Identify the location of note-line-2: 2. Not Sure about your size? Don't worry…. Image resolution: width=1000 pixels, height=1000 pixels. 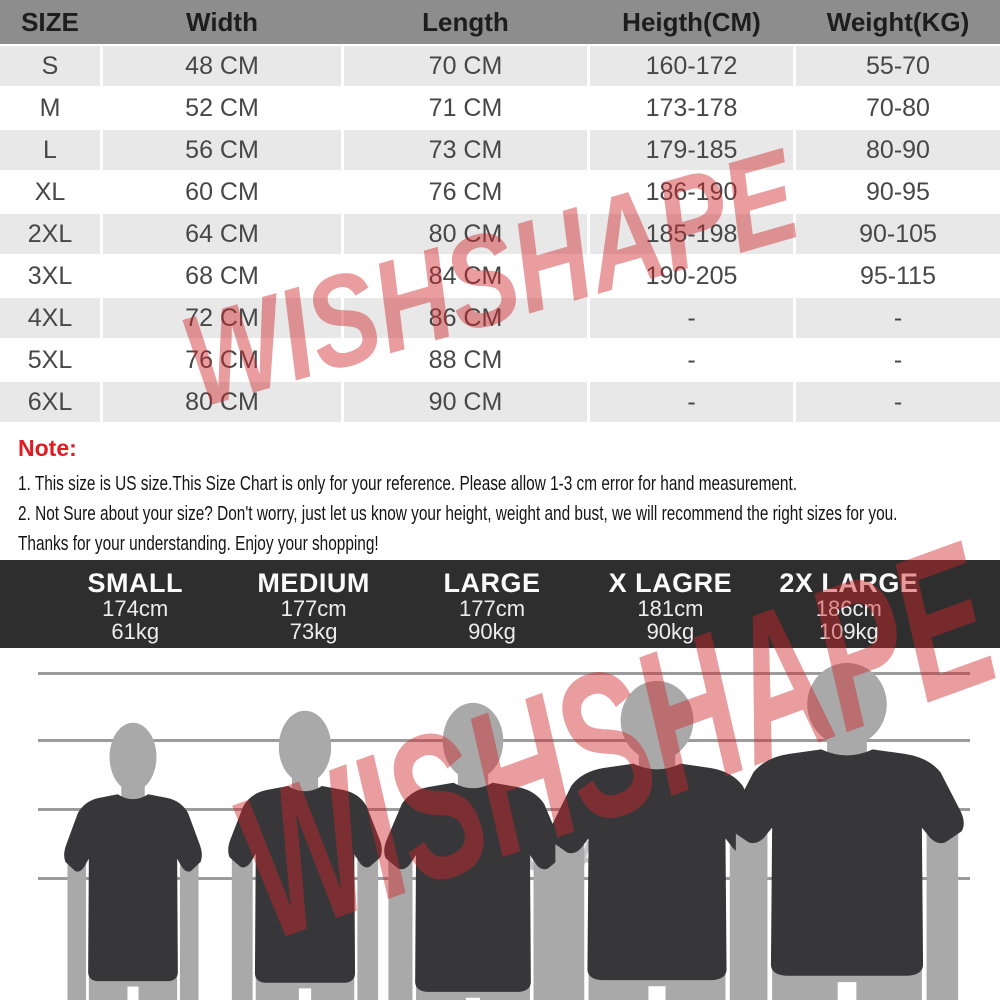
(458, 513).